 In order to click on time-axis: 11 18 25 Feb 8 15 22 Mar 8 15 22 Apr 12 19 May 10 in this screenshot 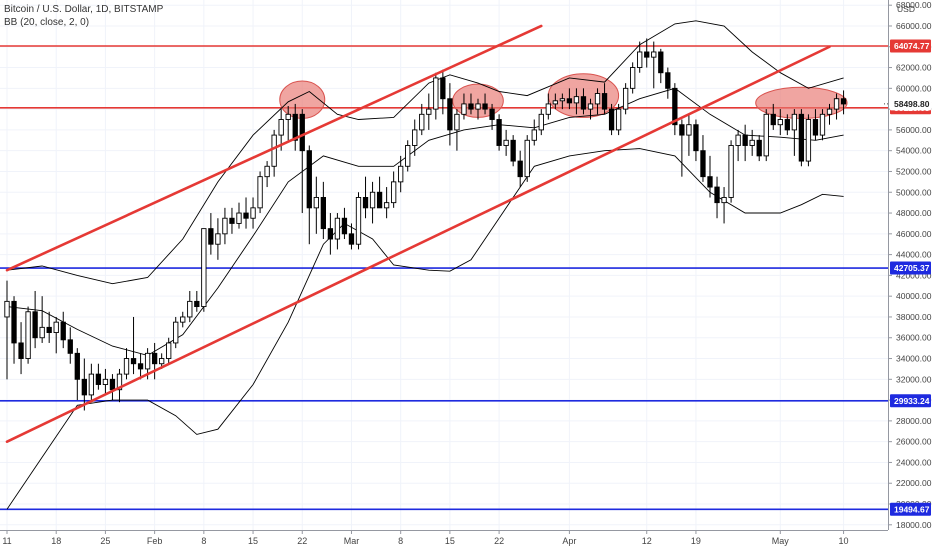, I will do `click(444, 540)`.